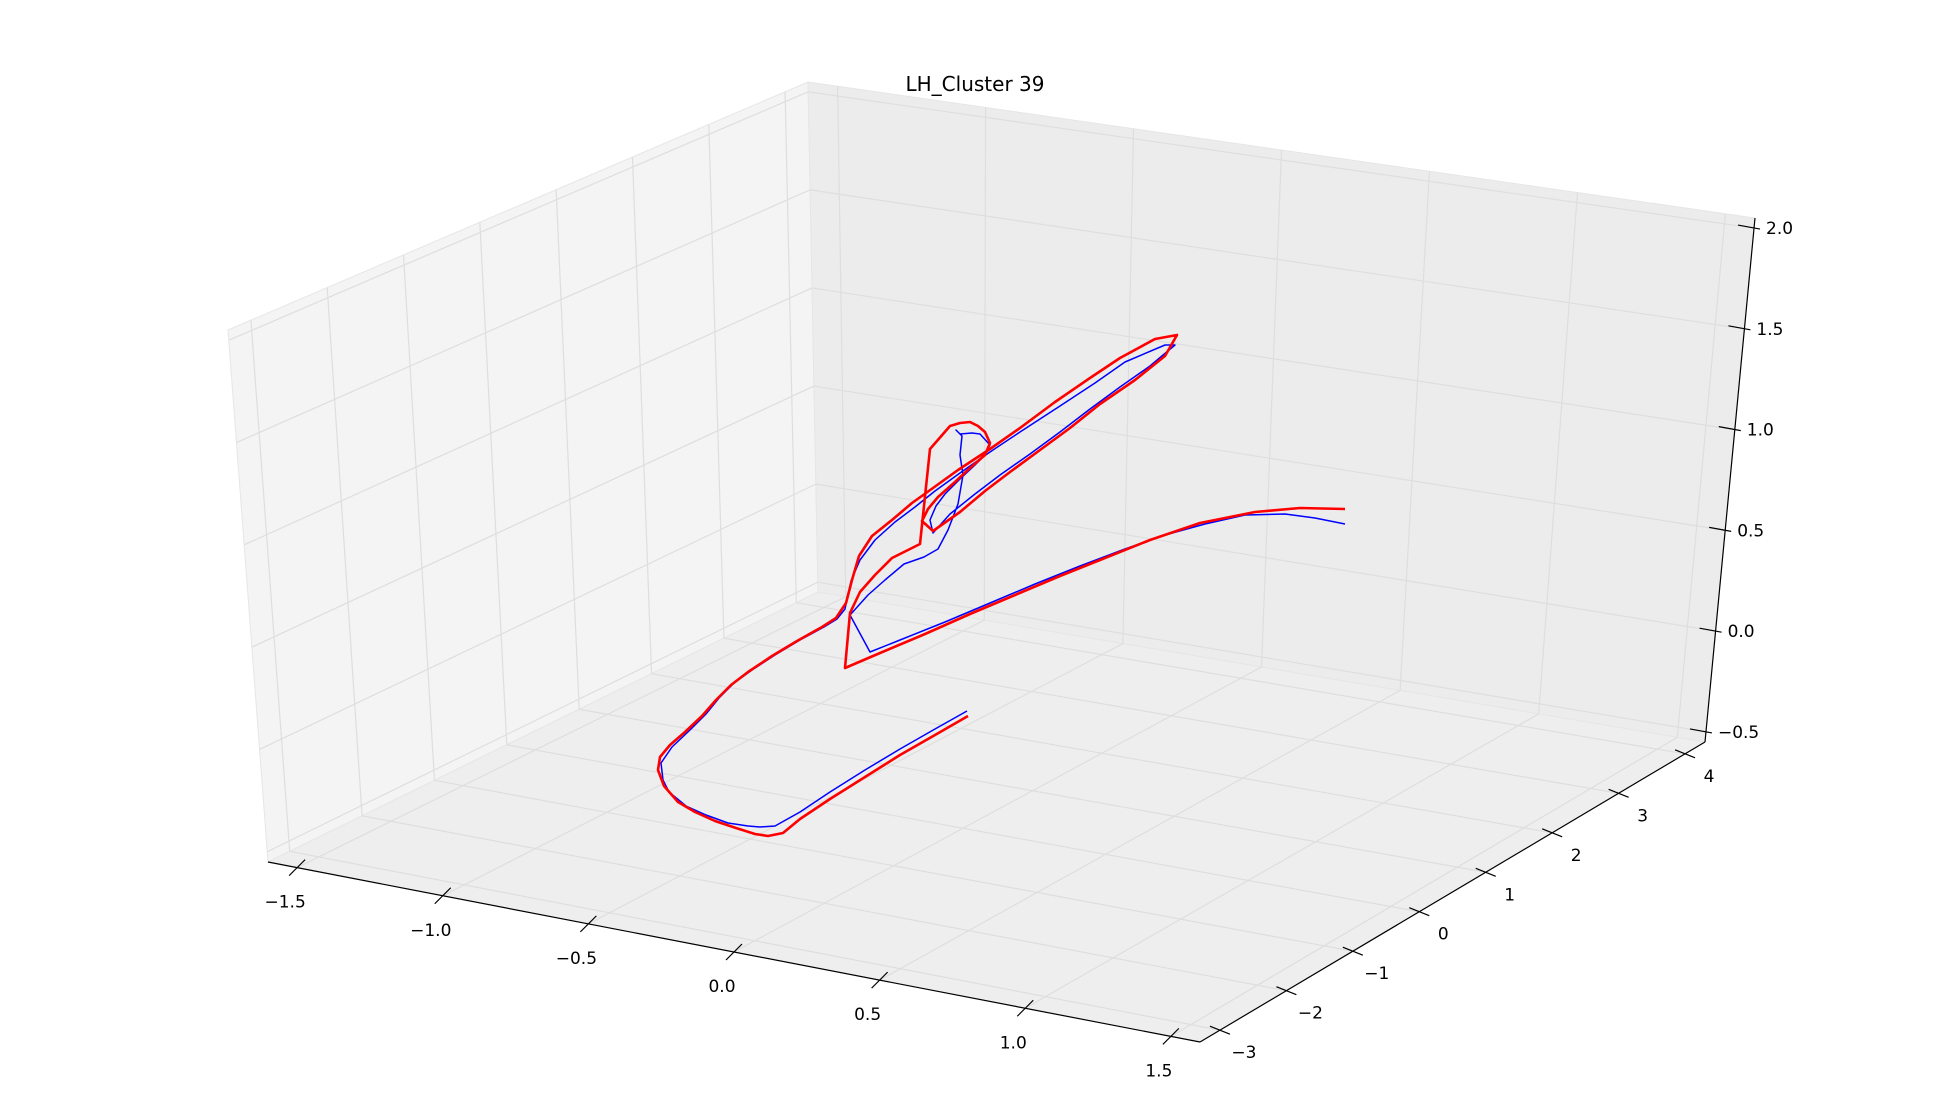 The height and width of the screenshot is (1108, 1935). Describe the element at coordinates (1738, 733) in the screenshot. I see `z-tick-label: −0.5` at that location.